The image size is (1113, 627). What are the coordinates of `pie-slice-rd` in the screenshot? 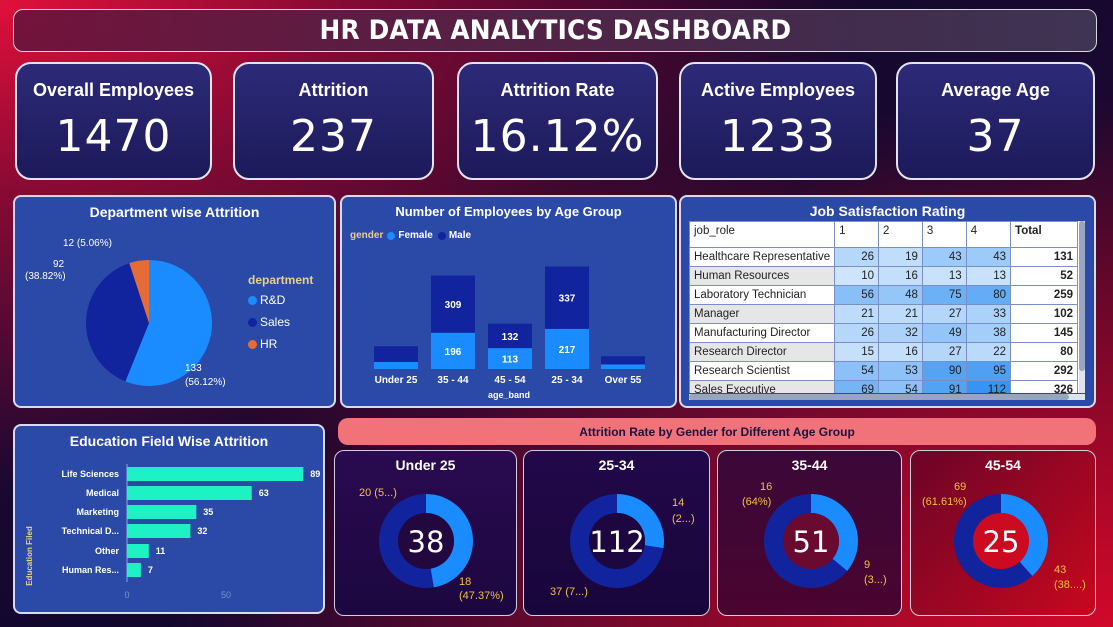 It's located at (169, 323).